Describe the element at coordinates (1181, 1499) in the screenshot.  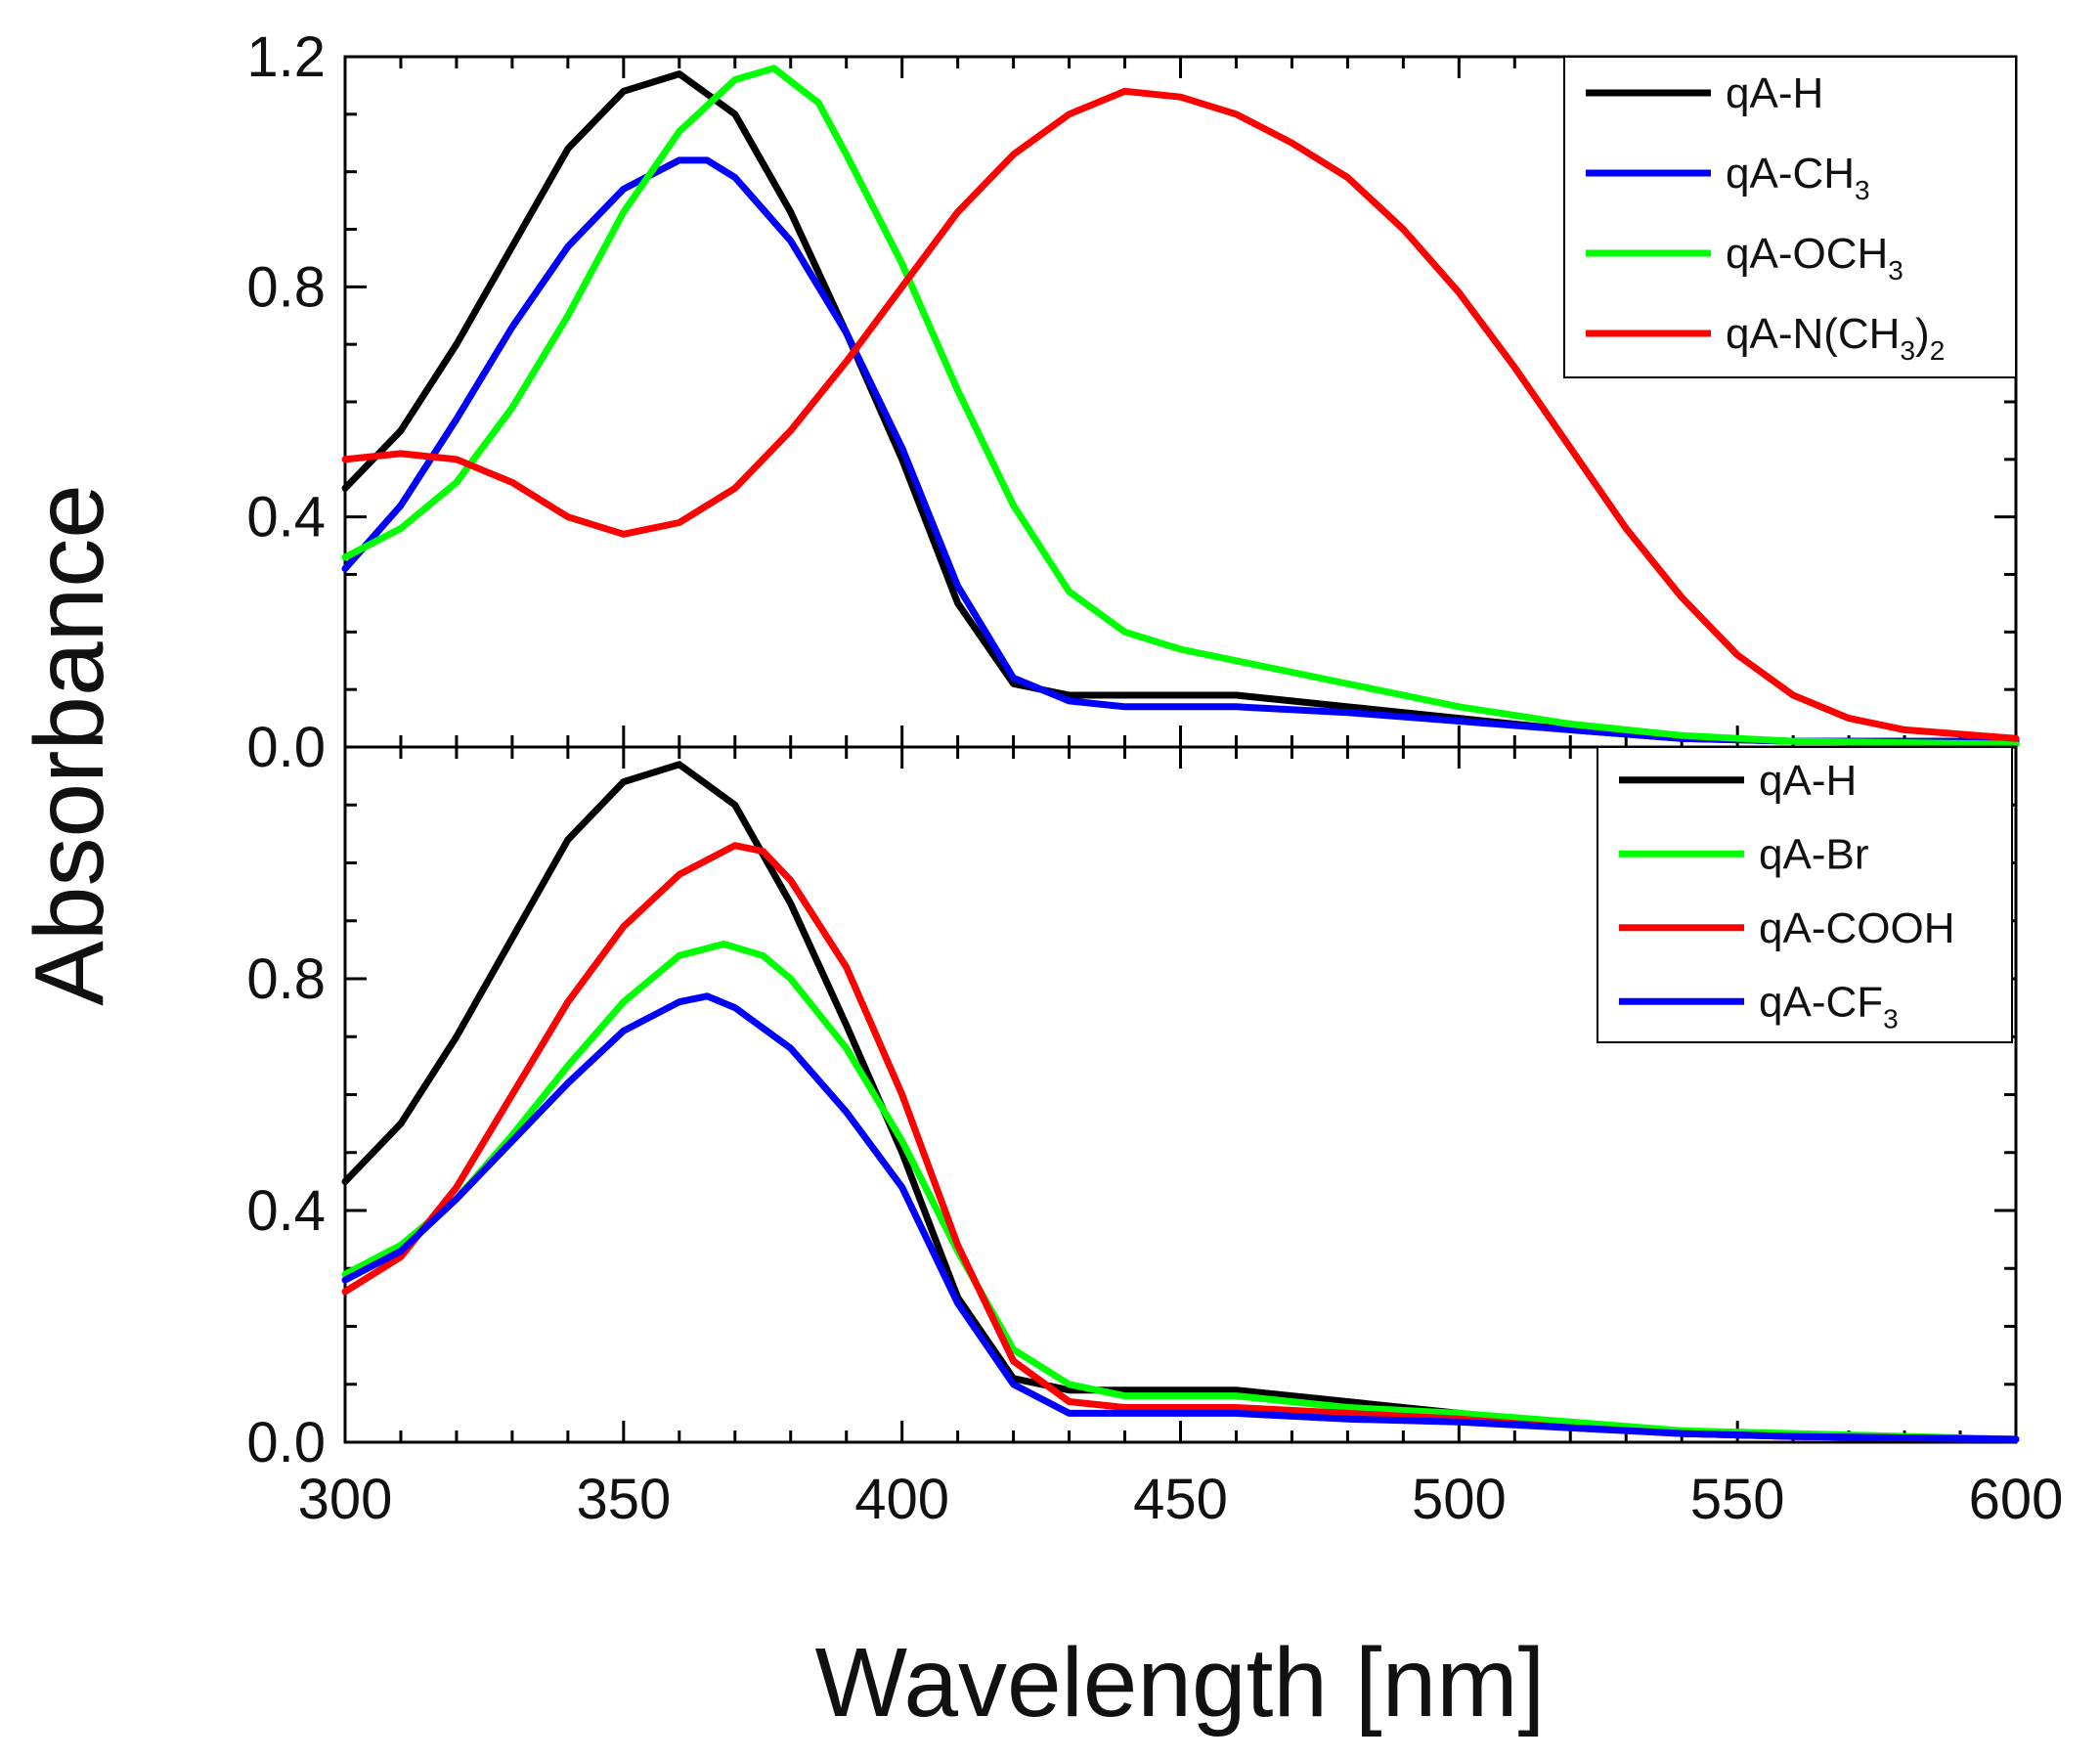
I see `x-tick-label: 450` at that location.